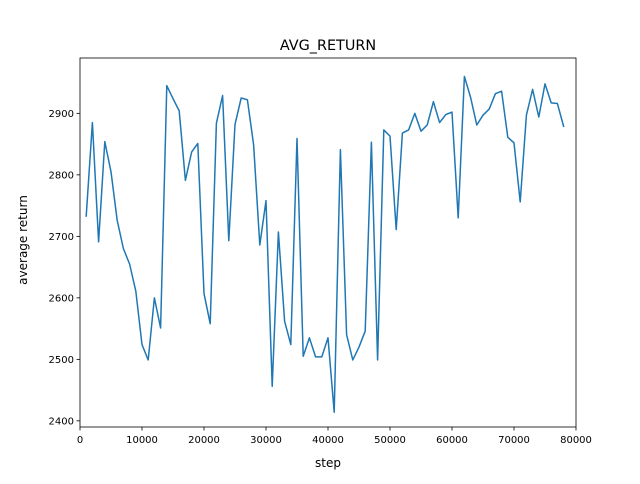 The height and width of the screenshot is (484, 640). What do you see at coordinates (514, 440) in the screenshot?
I see `x-tick-label: 70000` at bounding box center [514, 440].